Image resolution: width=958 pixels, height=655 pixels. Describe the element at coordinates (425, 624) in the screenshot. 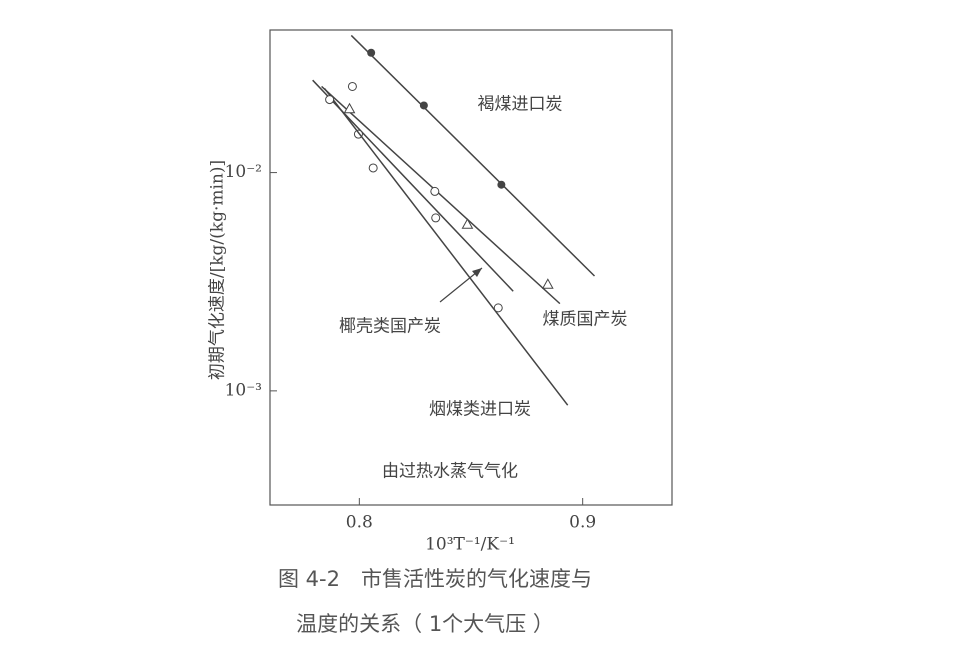

I see `caption: 温度的关系（ 1个大气压 ）` at that location.